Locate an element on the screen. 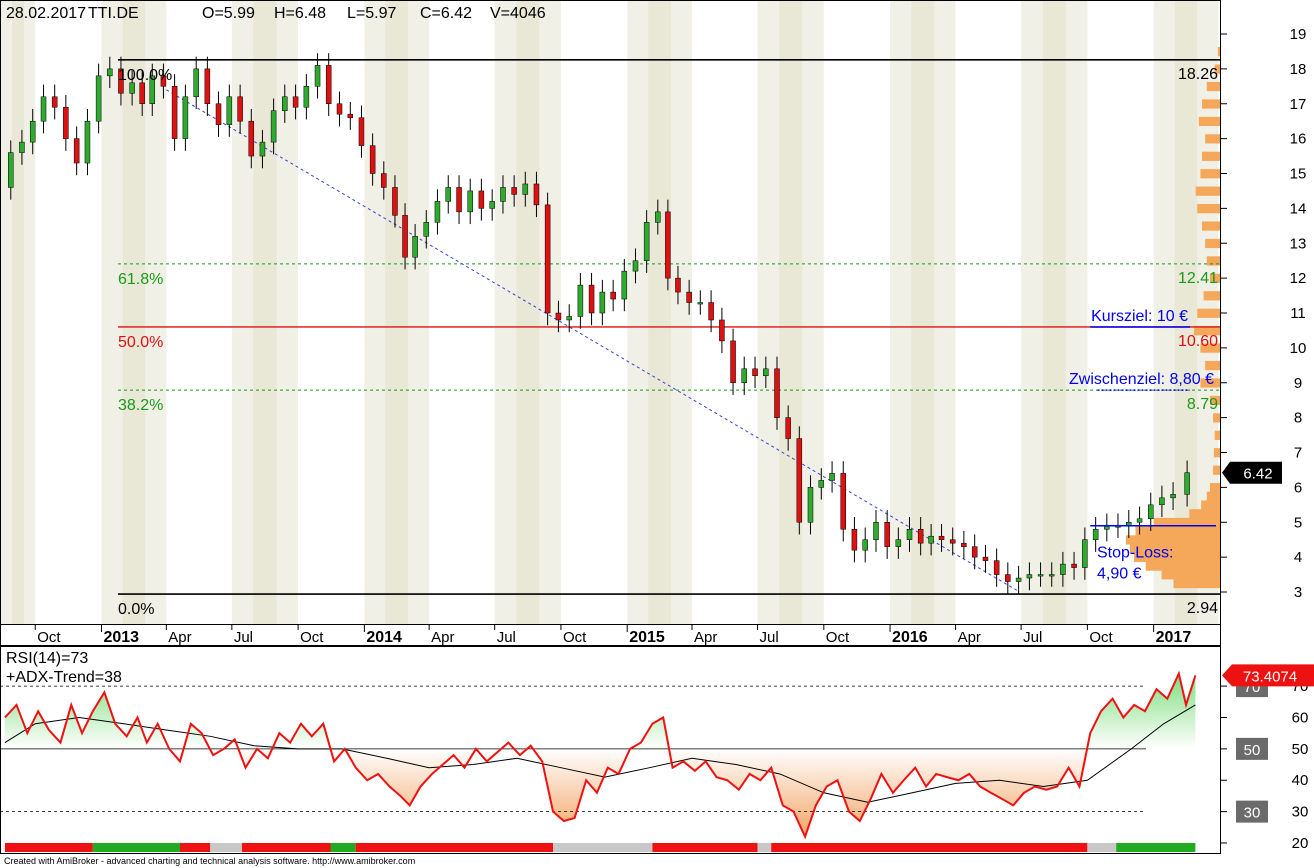  header-open: O=5.99 is located at coordinates (228, 13).